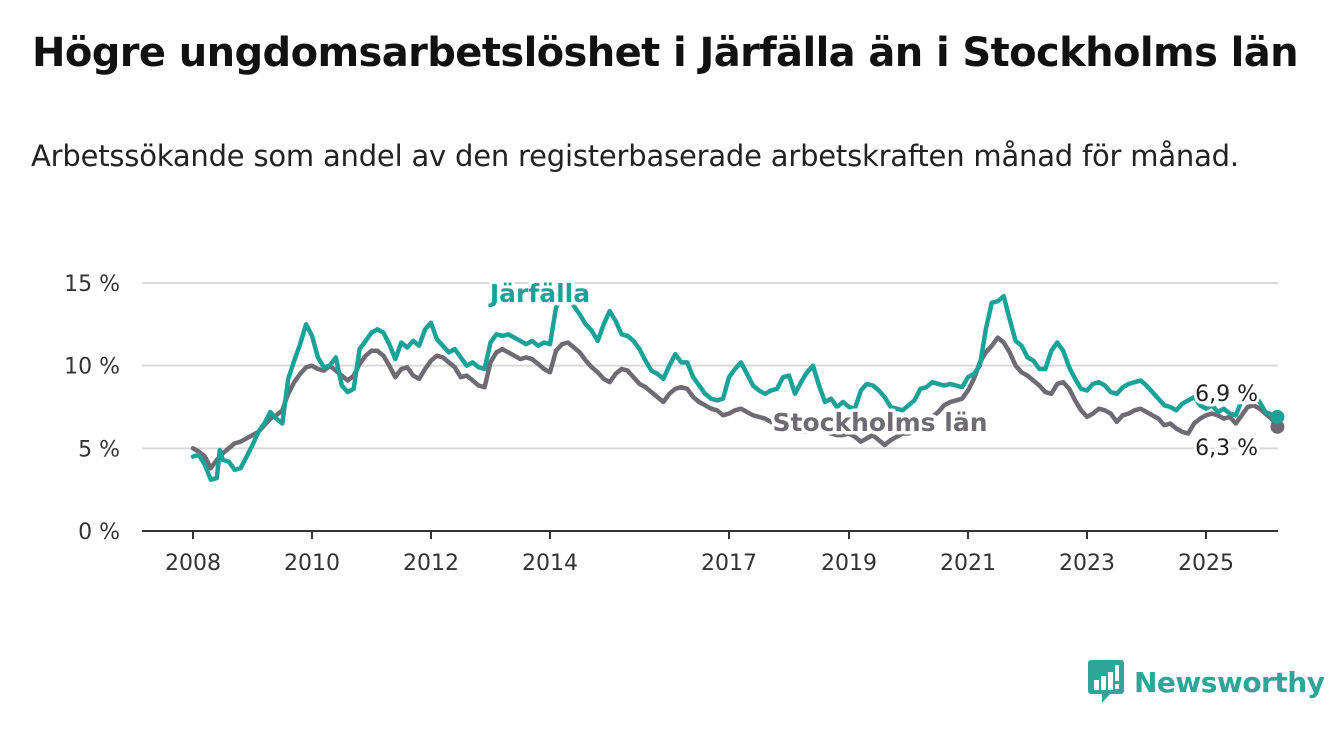 This screenshot has height=734, width=1340. What do you see at coordinates (849, 563) in the screenshot?
I see `x-tick-label: 2019` at bounding box center [849, 563].